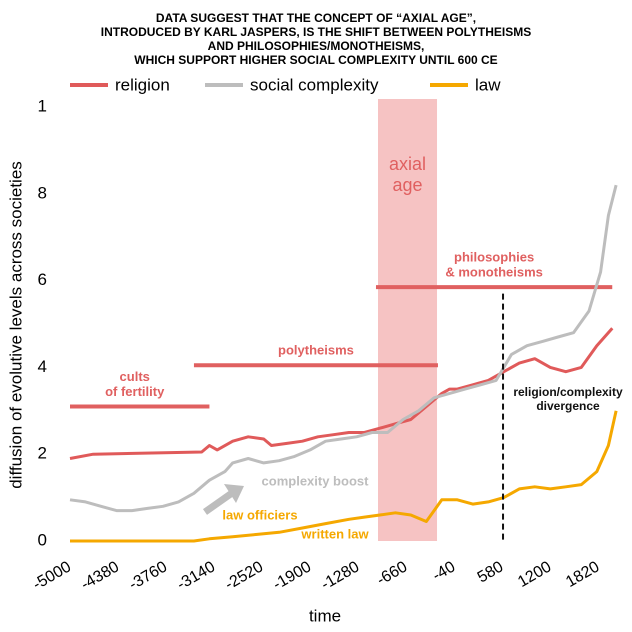 This screenshot has height=632, width=632. Describe the element at coordinates (494, 257) in the screenshot. I see `range-label: philosophies` at that location.